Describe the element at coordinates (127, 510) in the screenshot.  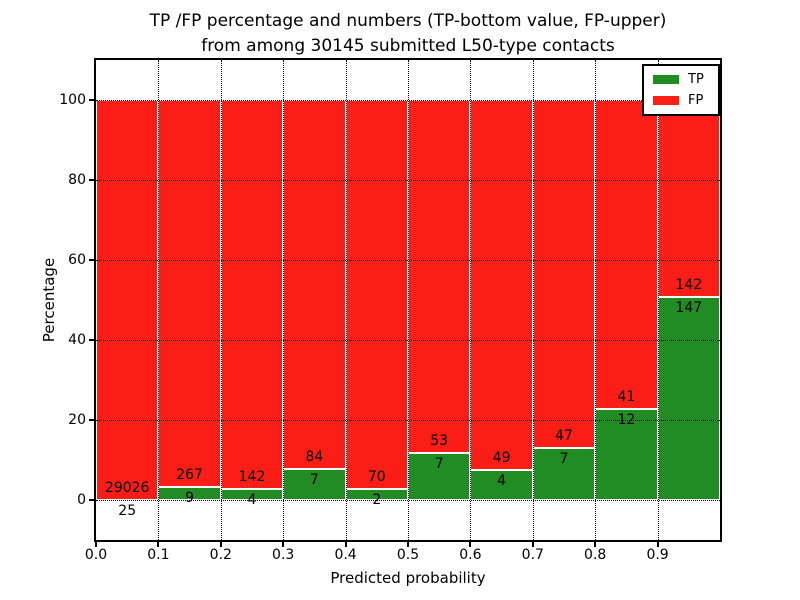
I see `bar-count-tp: 25` at that location.